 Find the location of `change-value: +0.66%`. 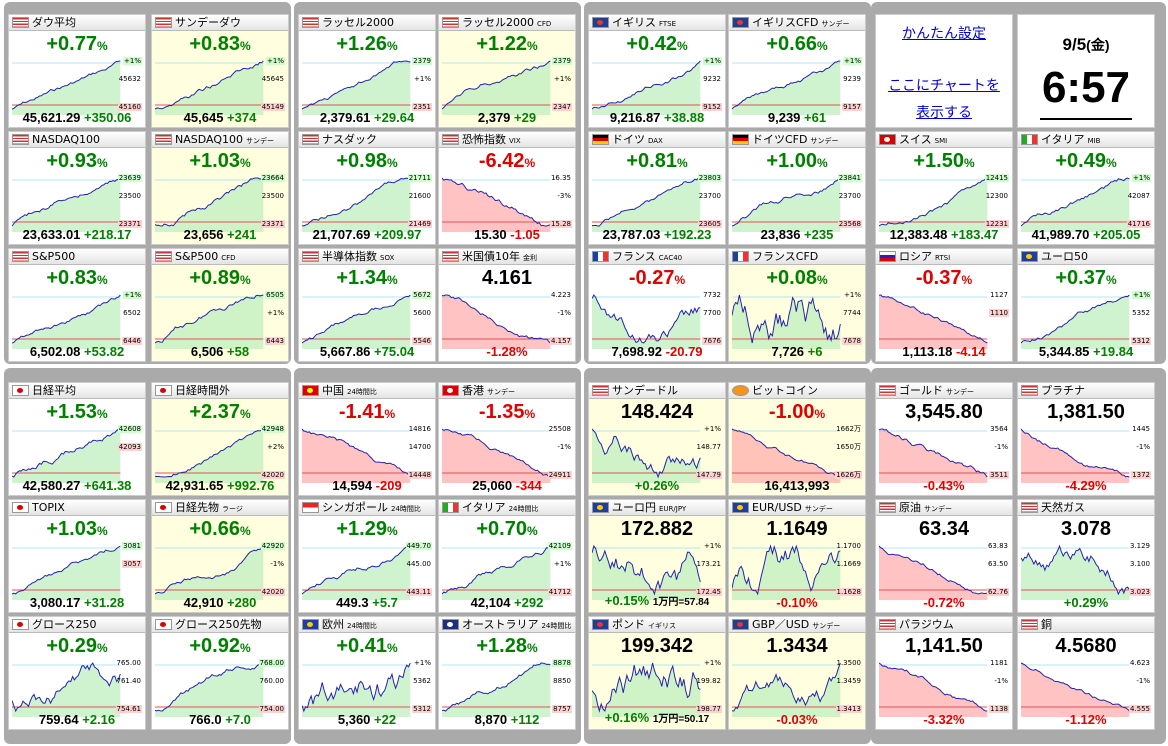

change-value: +0.66% is located at coordinates (220, 529).